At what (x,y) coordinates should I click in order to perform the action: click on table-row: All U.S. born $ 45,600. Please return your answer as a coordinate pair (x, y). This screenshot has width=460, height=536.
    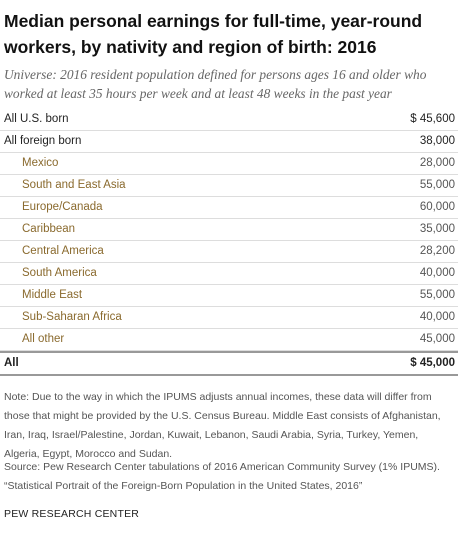
    Looking at the image, I should click on (229, 120).